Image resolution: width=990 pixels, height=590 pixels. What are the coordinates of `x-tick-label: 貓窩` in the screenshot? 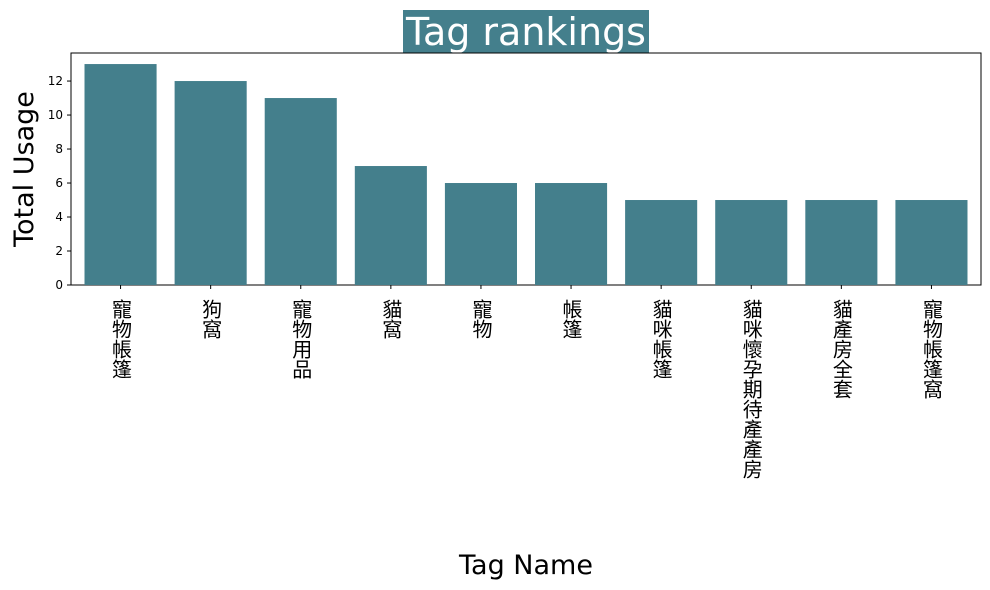 It's located at (391, 319).